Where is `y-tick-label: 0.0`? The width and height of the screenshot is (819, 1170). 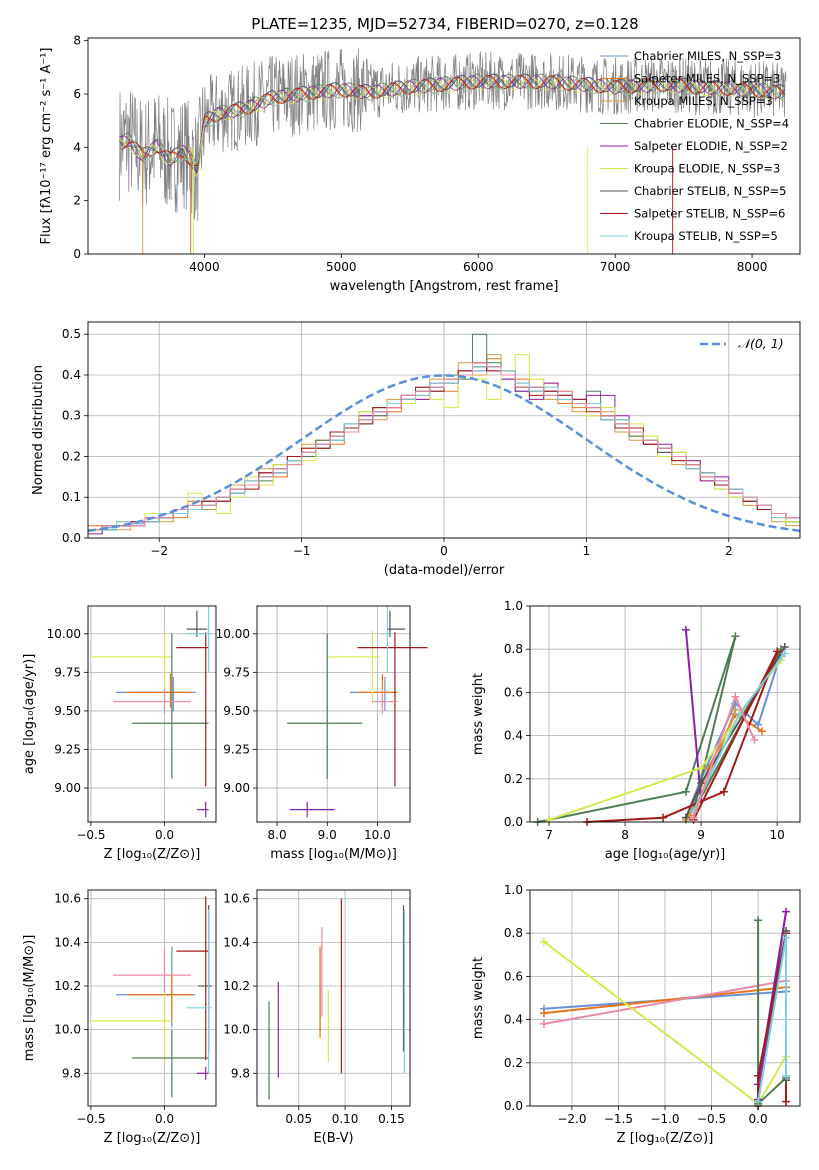 y-tick-label: 0.0 is located at coordinates (513, 822).